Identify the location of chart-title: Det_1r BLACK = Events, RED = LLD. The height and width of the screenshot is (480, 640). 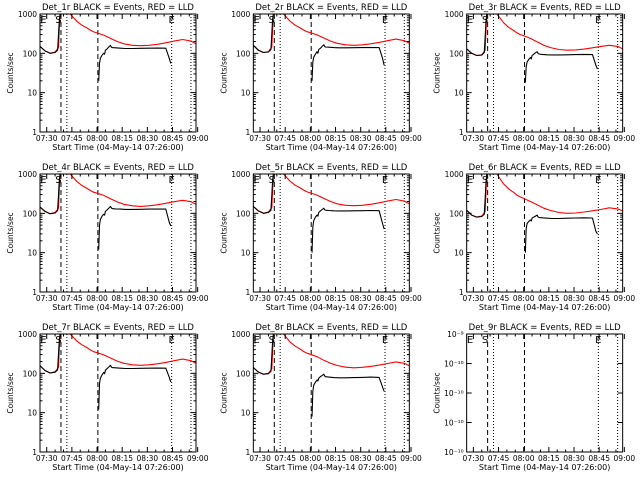
(118, 8).